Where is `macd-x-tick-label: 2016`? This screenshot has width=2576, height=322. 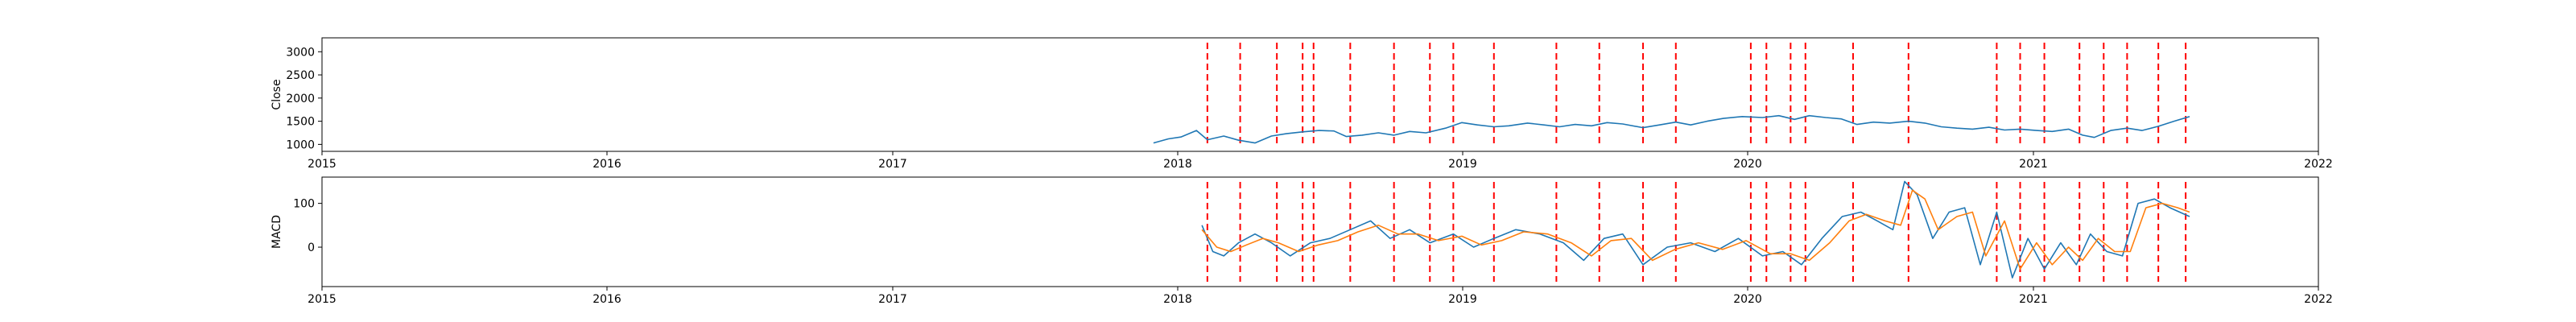
macd-x-tick-label: 2016 is located at coordinates (606, 299).